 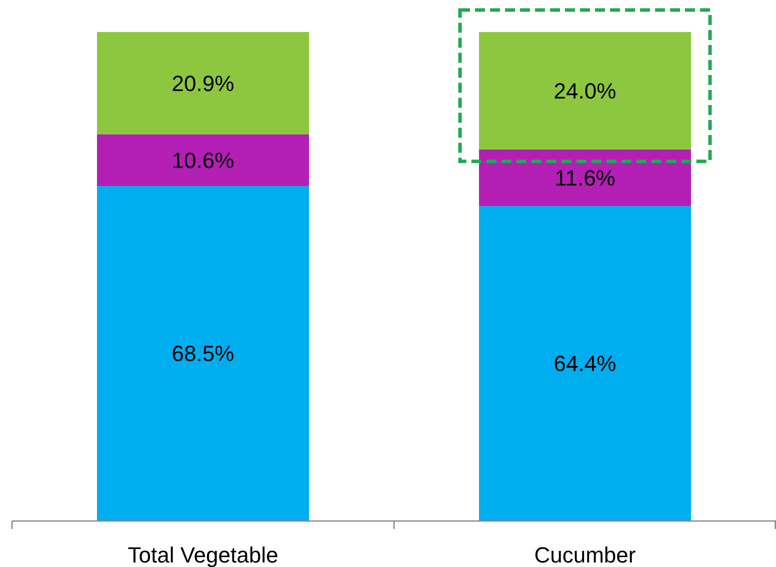 I want to click on data-label: 68.5%, so click(x=203, y=353).